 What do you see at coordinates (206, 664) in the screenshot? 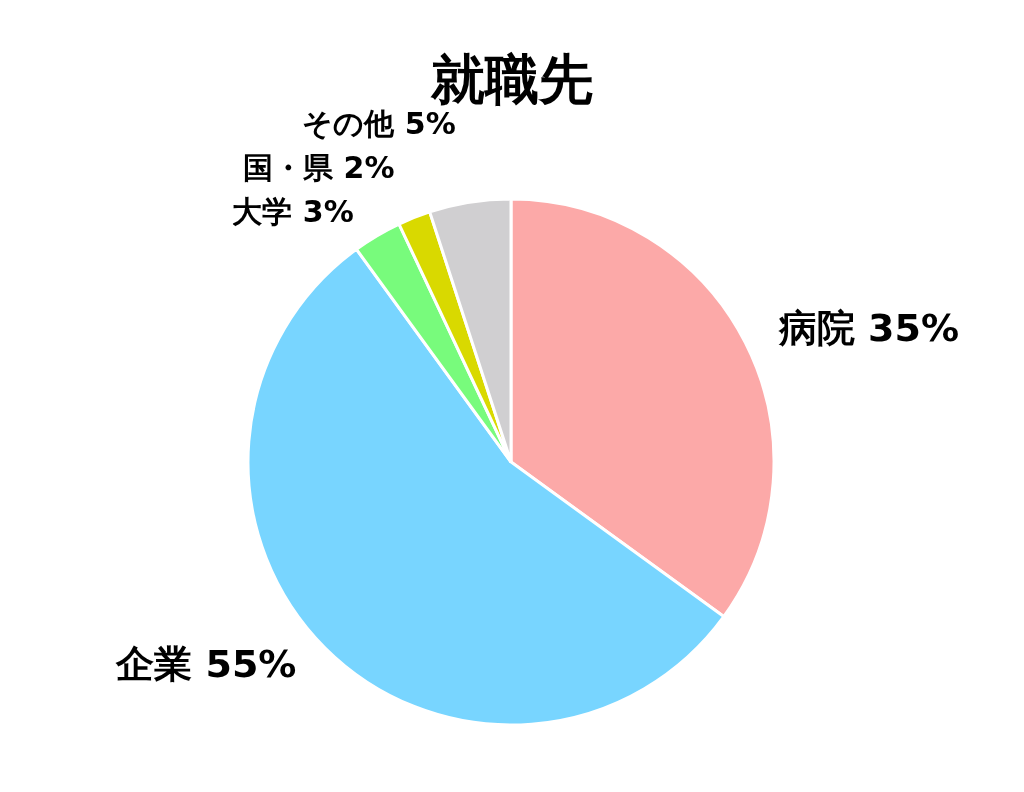
I see `slice-label: 企業 55%` at bounding box center [206, 664].